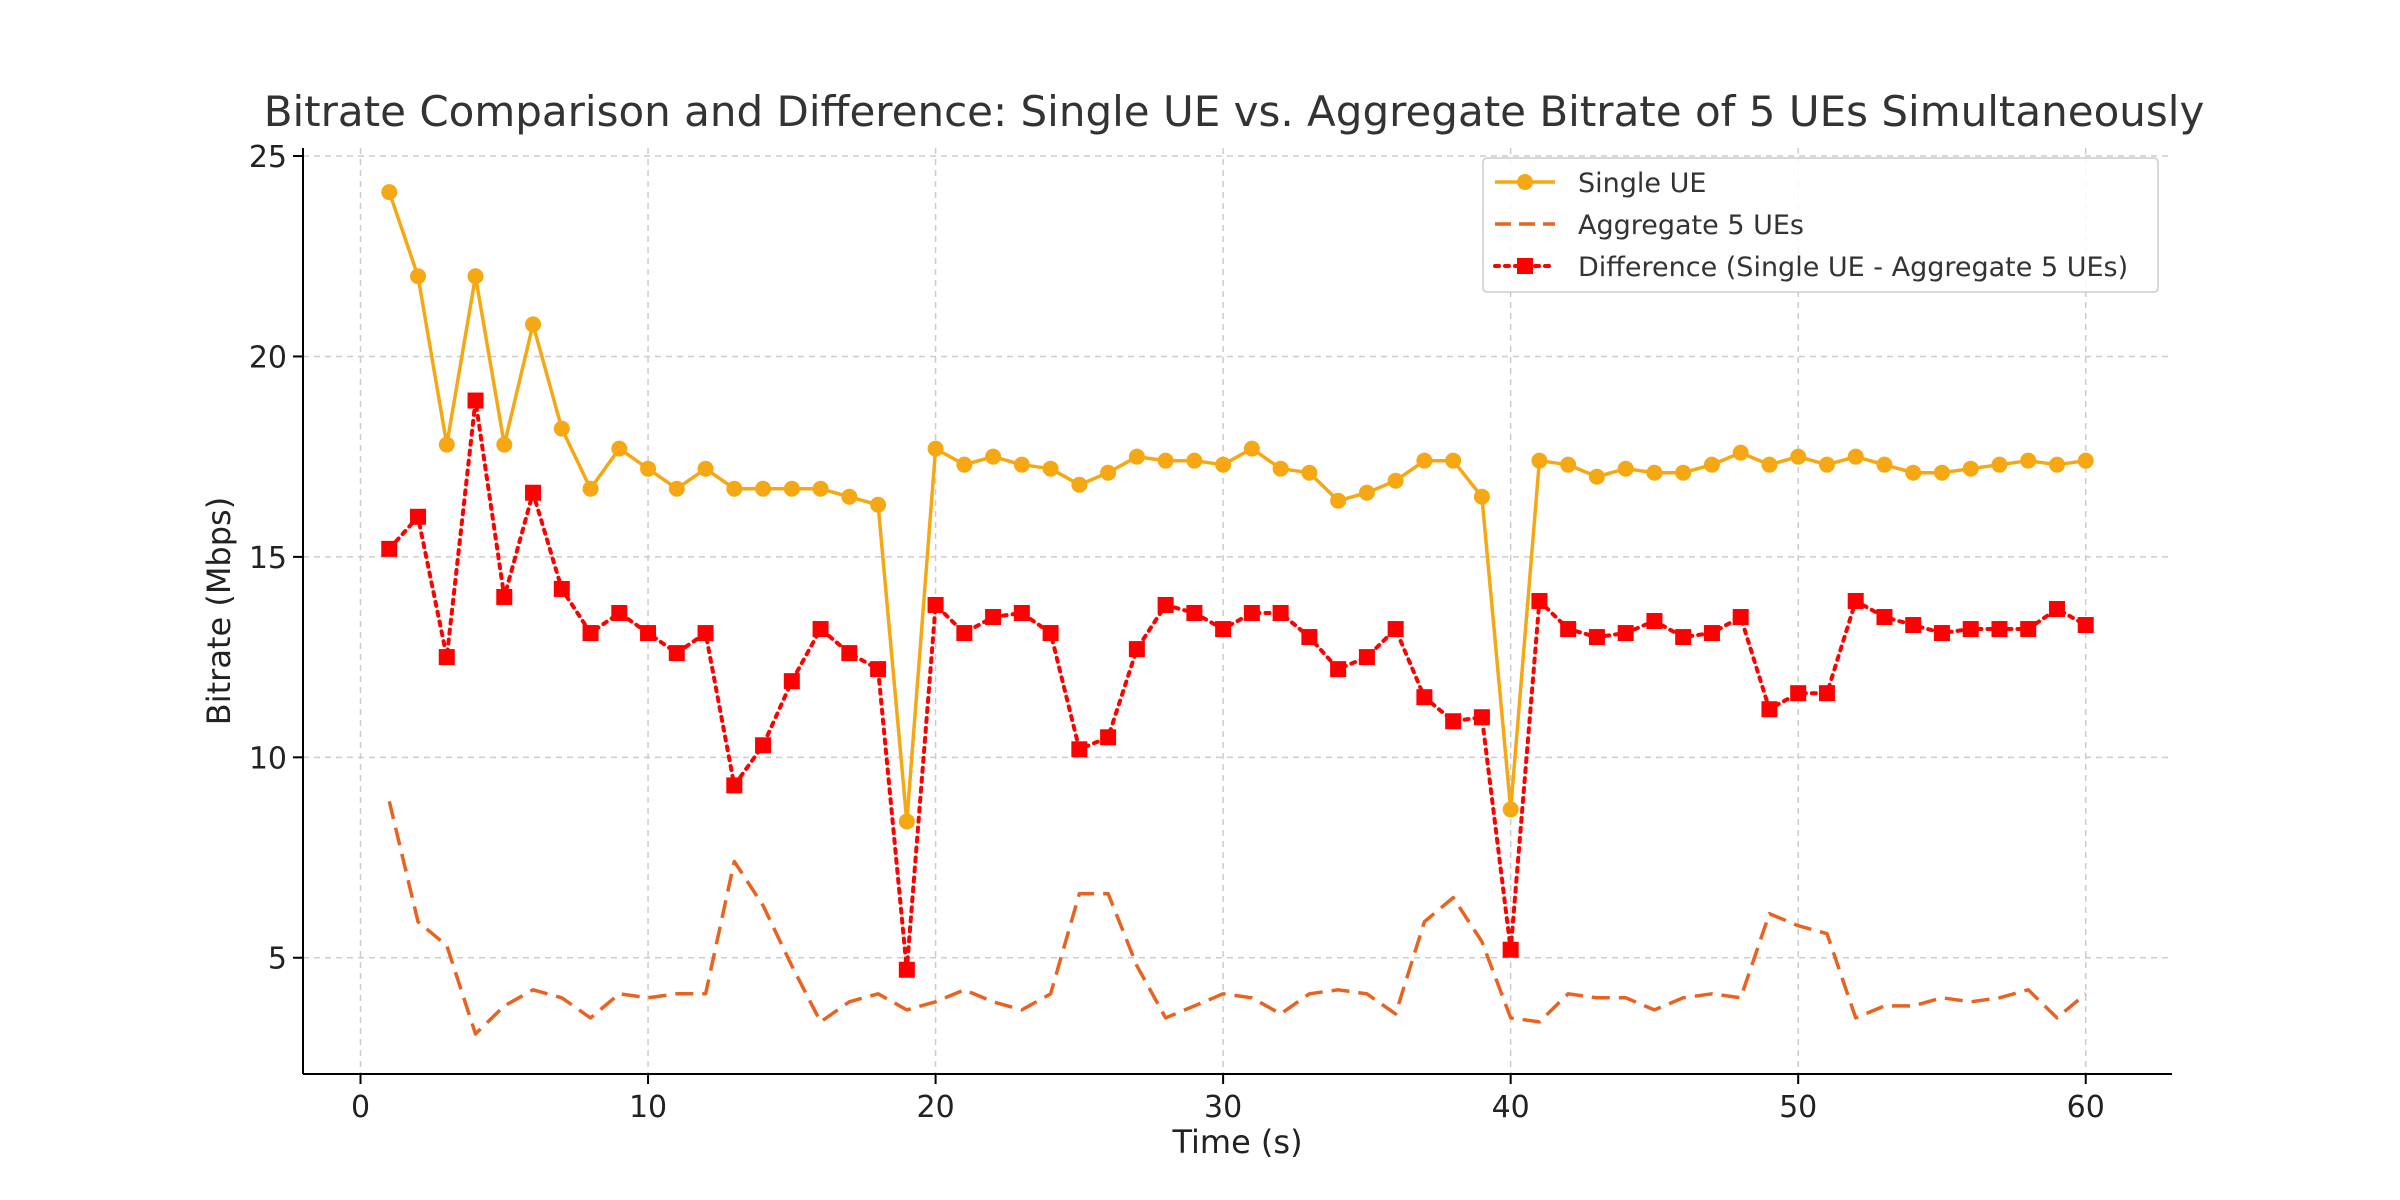 This screenshot has height=1200, width=2400. What do you see at coordinates (935, 1107) in the screenshot?
I see `x-tick-label: 20` at bounding box center [935, 1107].